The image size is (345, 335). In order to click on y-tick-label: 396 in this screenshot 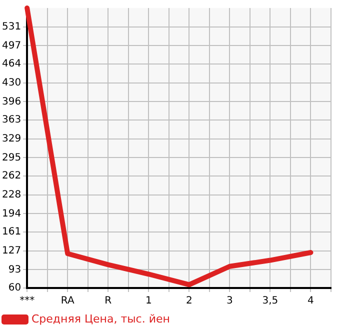, I will do `click(12, 102)`.